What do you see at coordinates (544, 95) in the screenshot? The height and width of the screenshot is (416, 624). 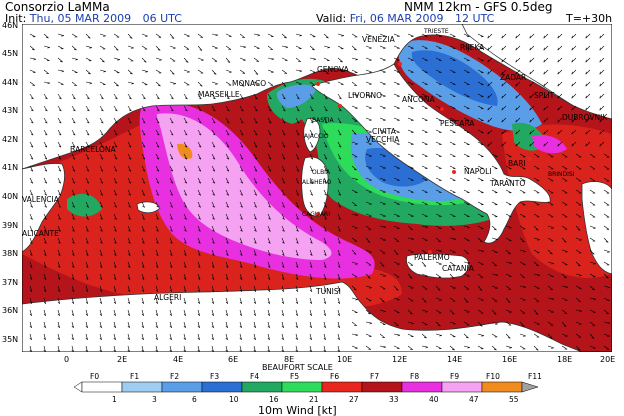 I see `city-label-split: SPLIT` at bounding box center [544, 95].